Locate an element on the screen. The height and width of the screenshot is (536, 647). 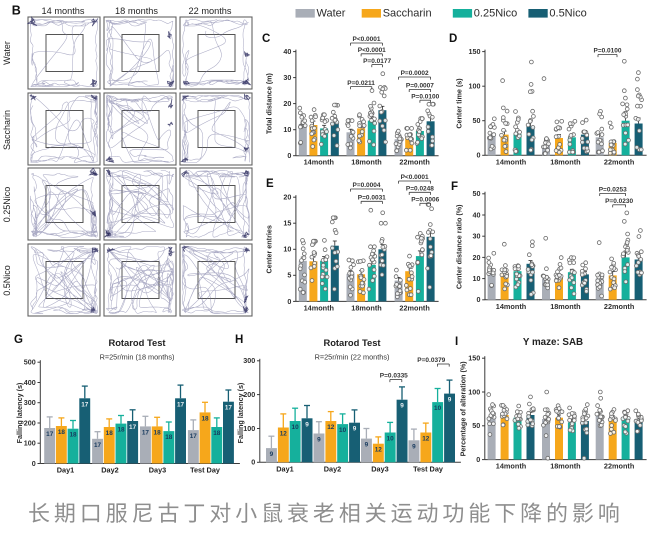
svg-text: P=0.0177 is located at coordinates (377, 61).